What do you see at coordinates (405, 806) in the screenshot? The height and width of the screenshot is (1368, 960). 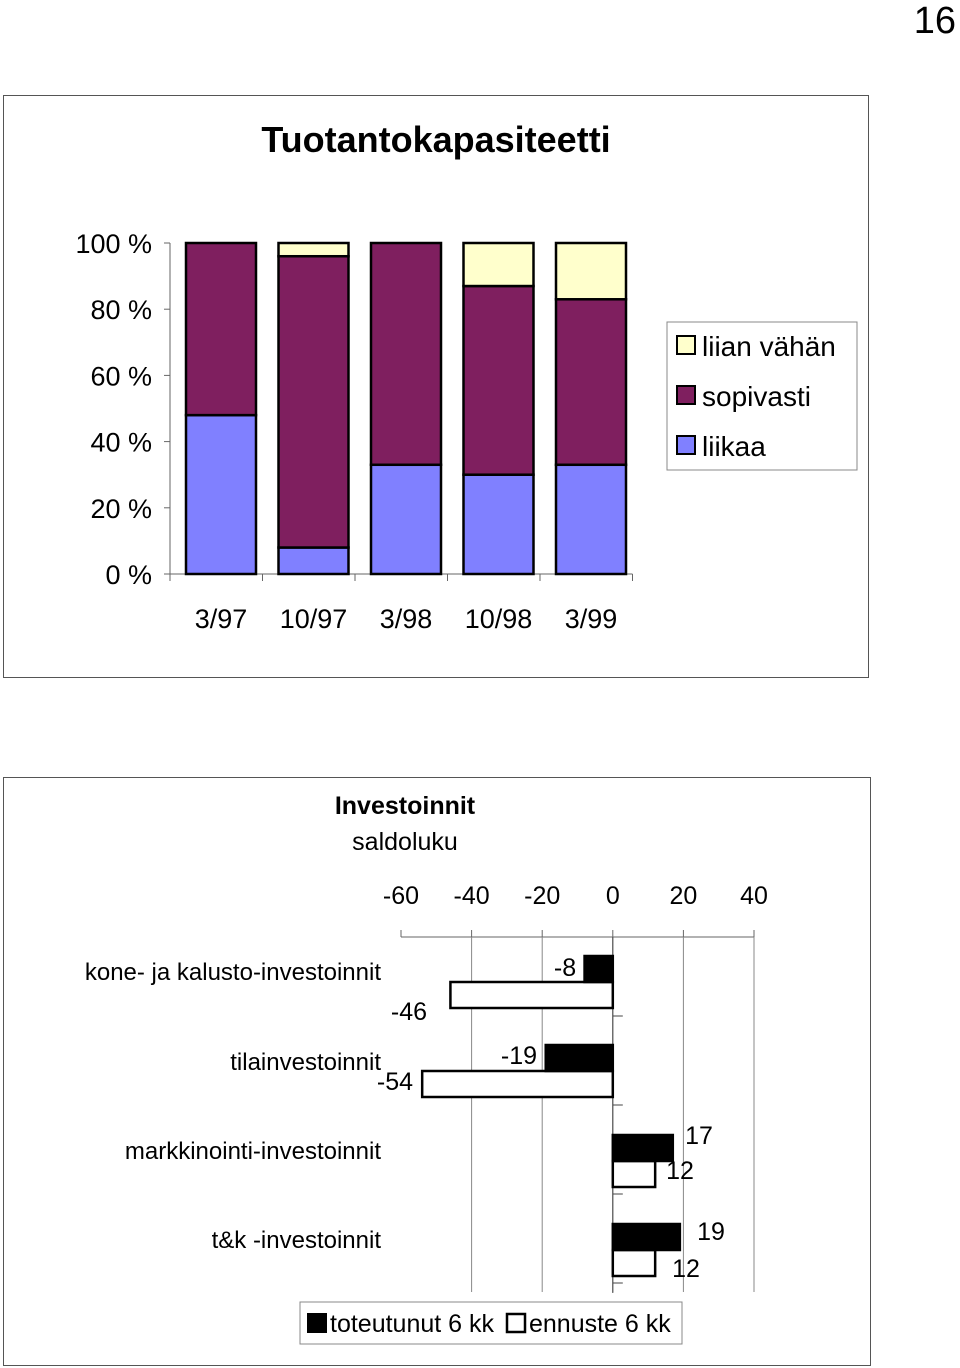 I see `chart2-title: Investoinnit` at bounding box center [405, 806].